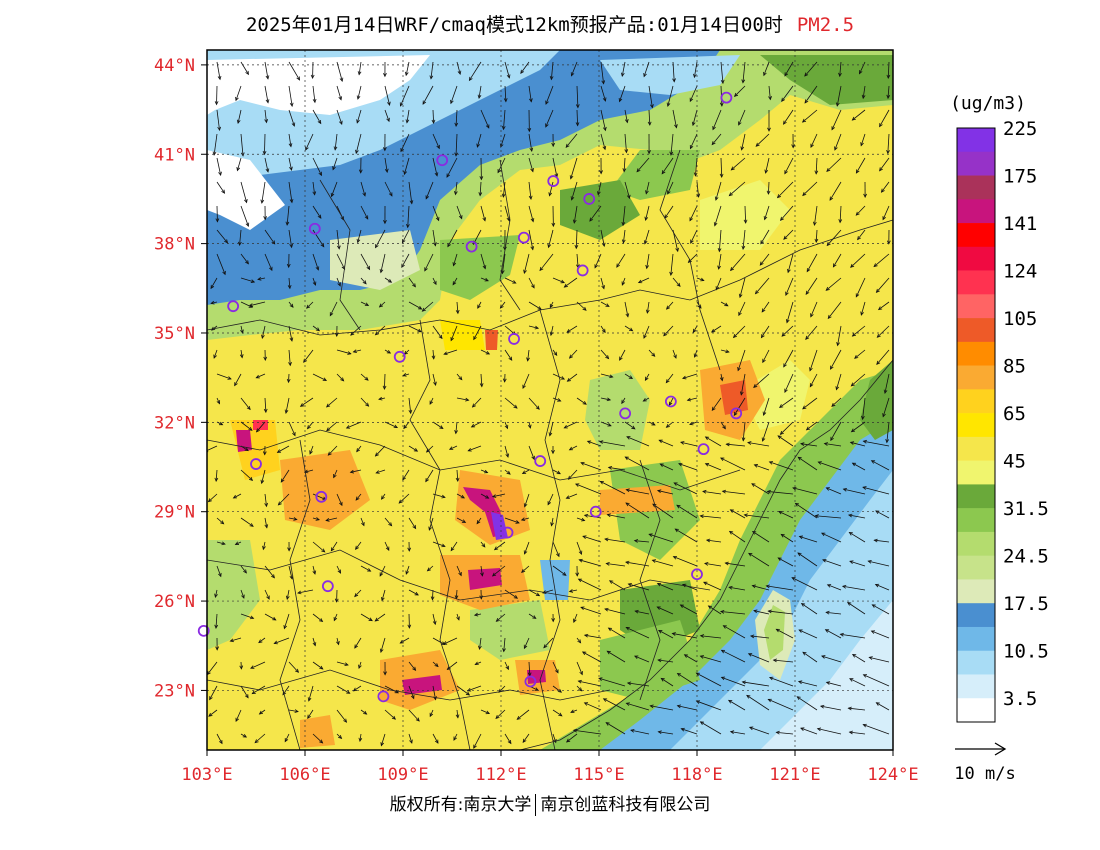 The width and height of the screenshot is (1100, 850). What do you see at coordinates (825, 25) in the screenshot?
I see `pollutant-name: PM2.5` at bounding box center [825, 25].